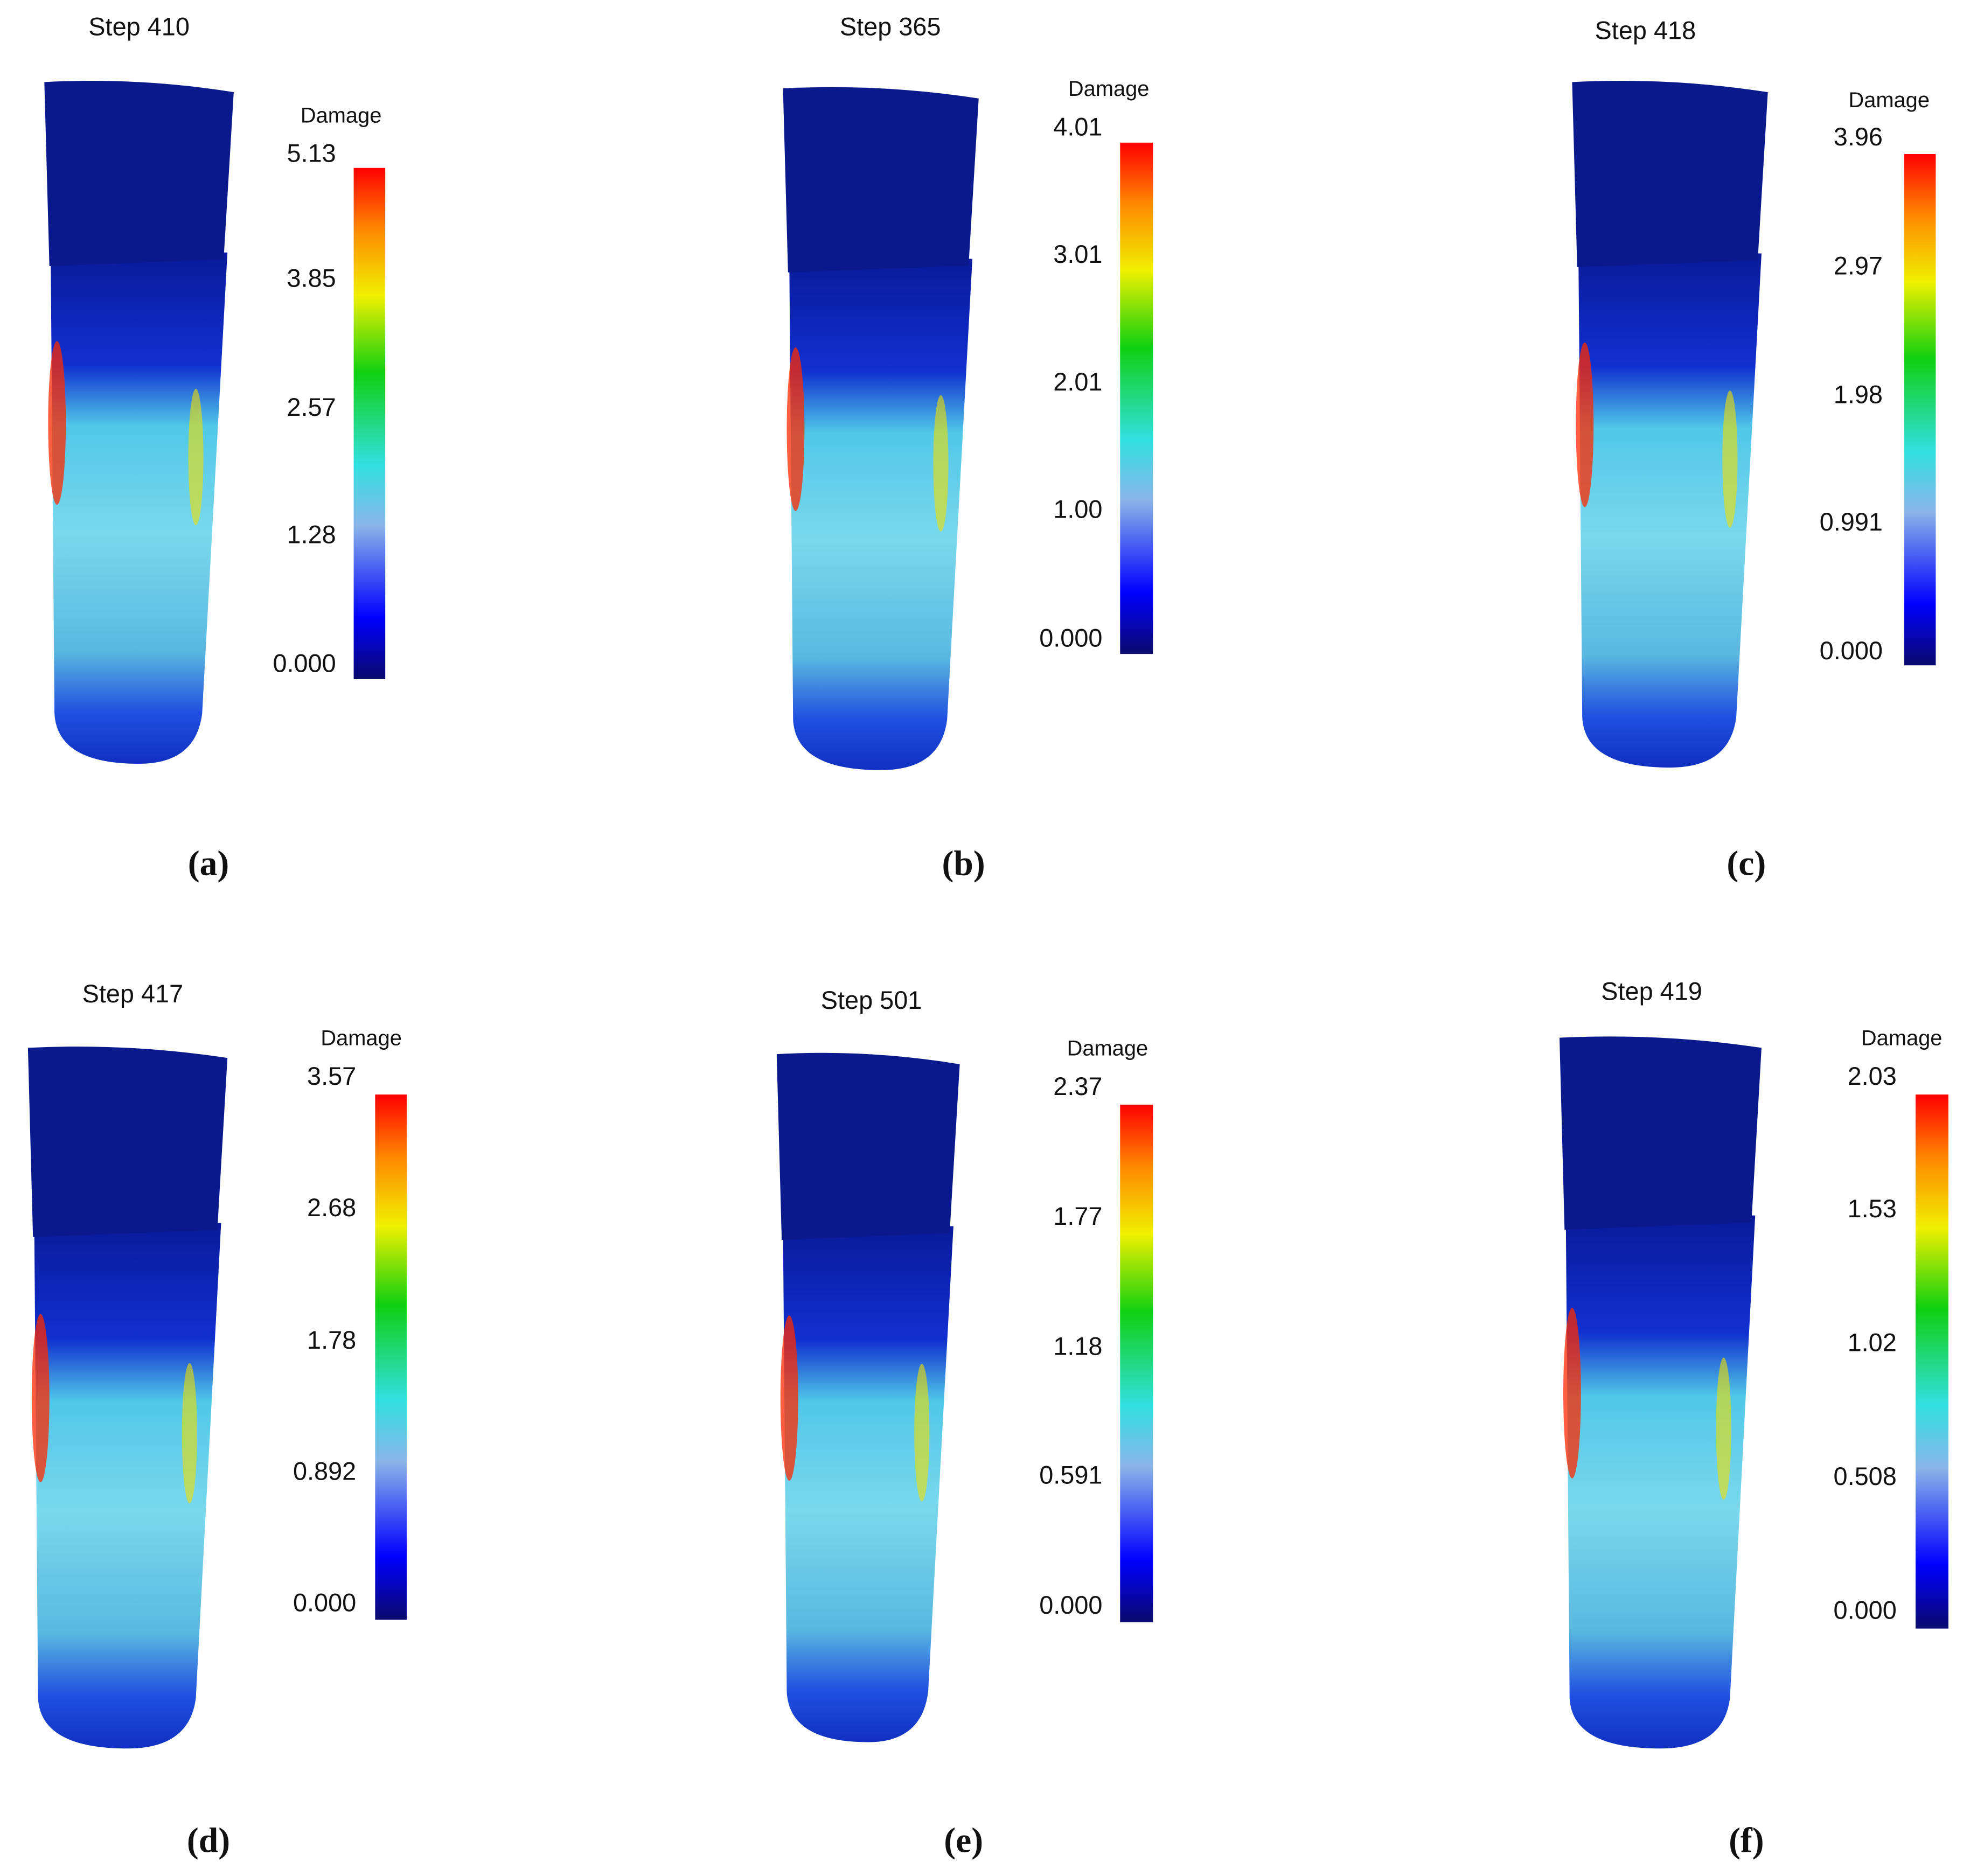 The image size is (1970, 1876). Describe the element at coordinates (311, 154) in the screenshot. I see `colorbar-tick-label: 5.13` at that location.